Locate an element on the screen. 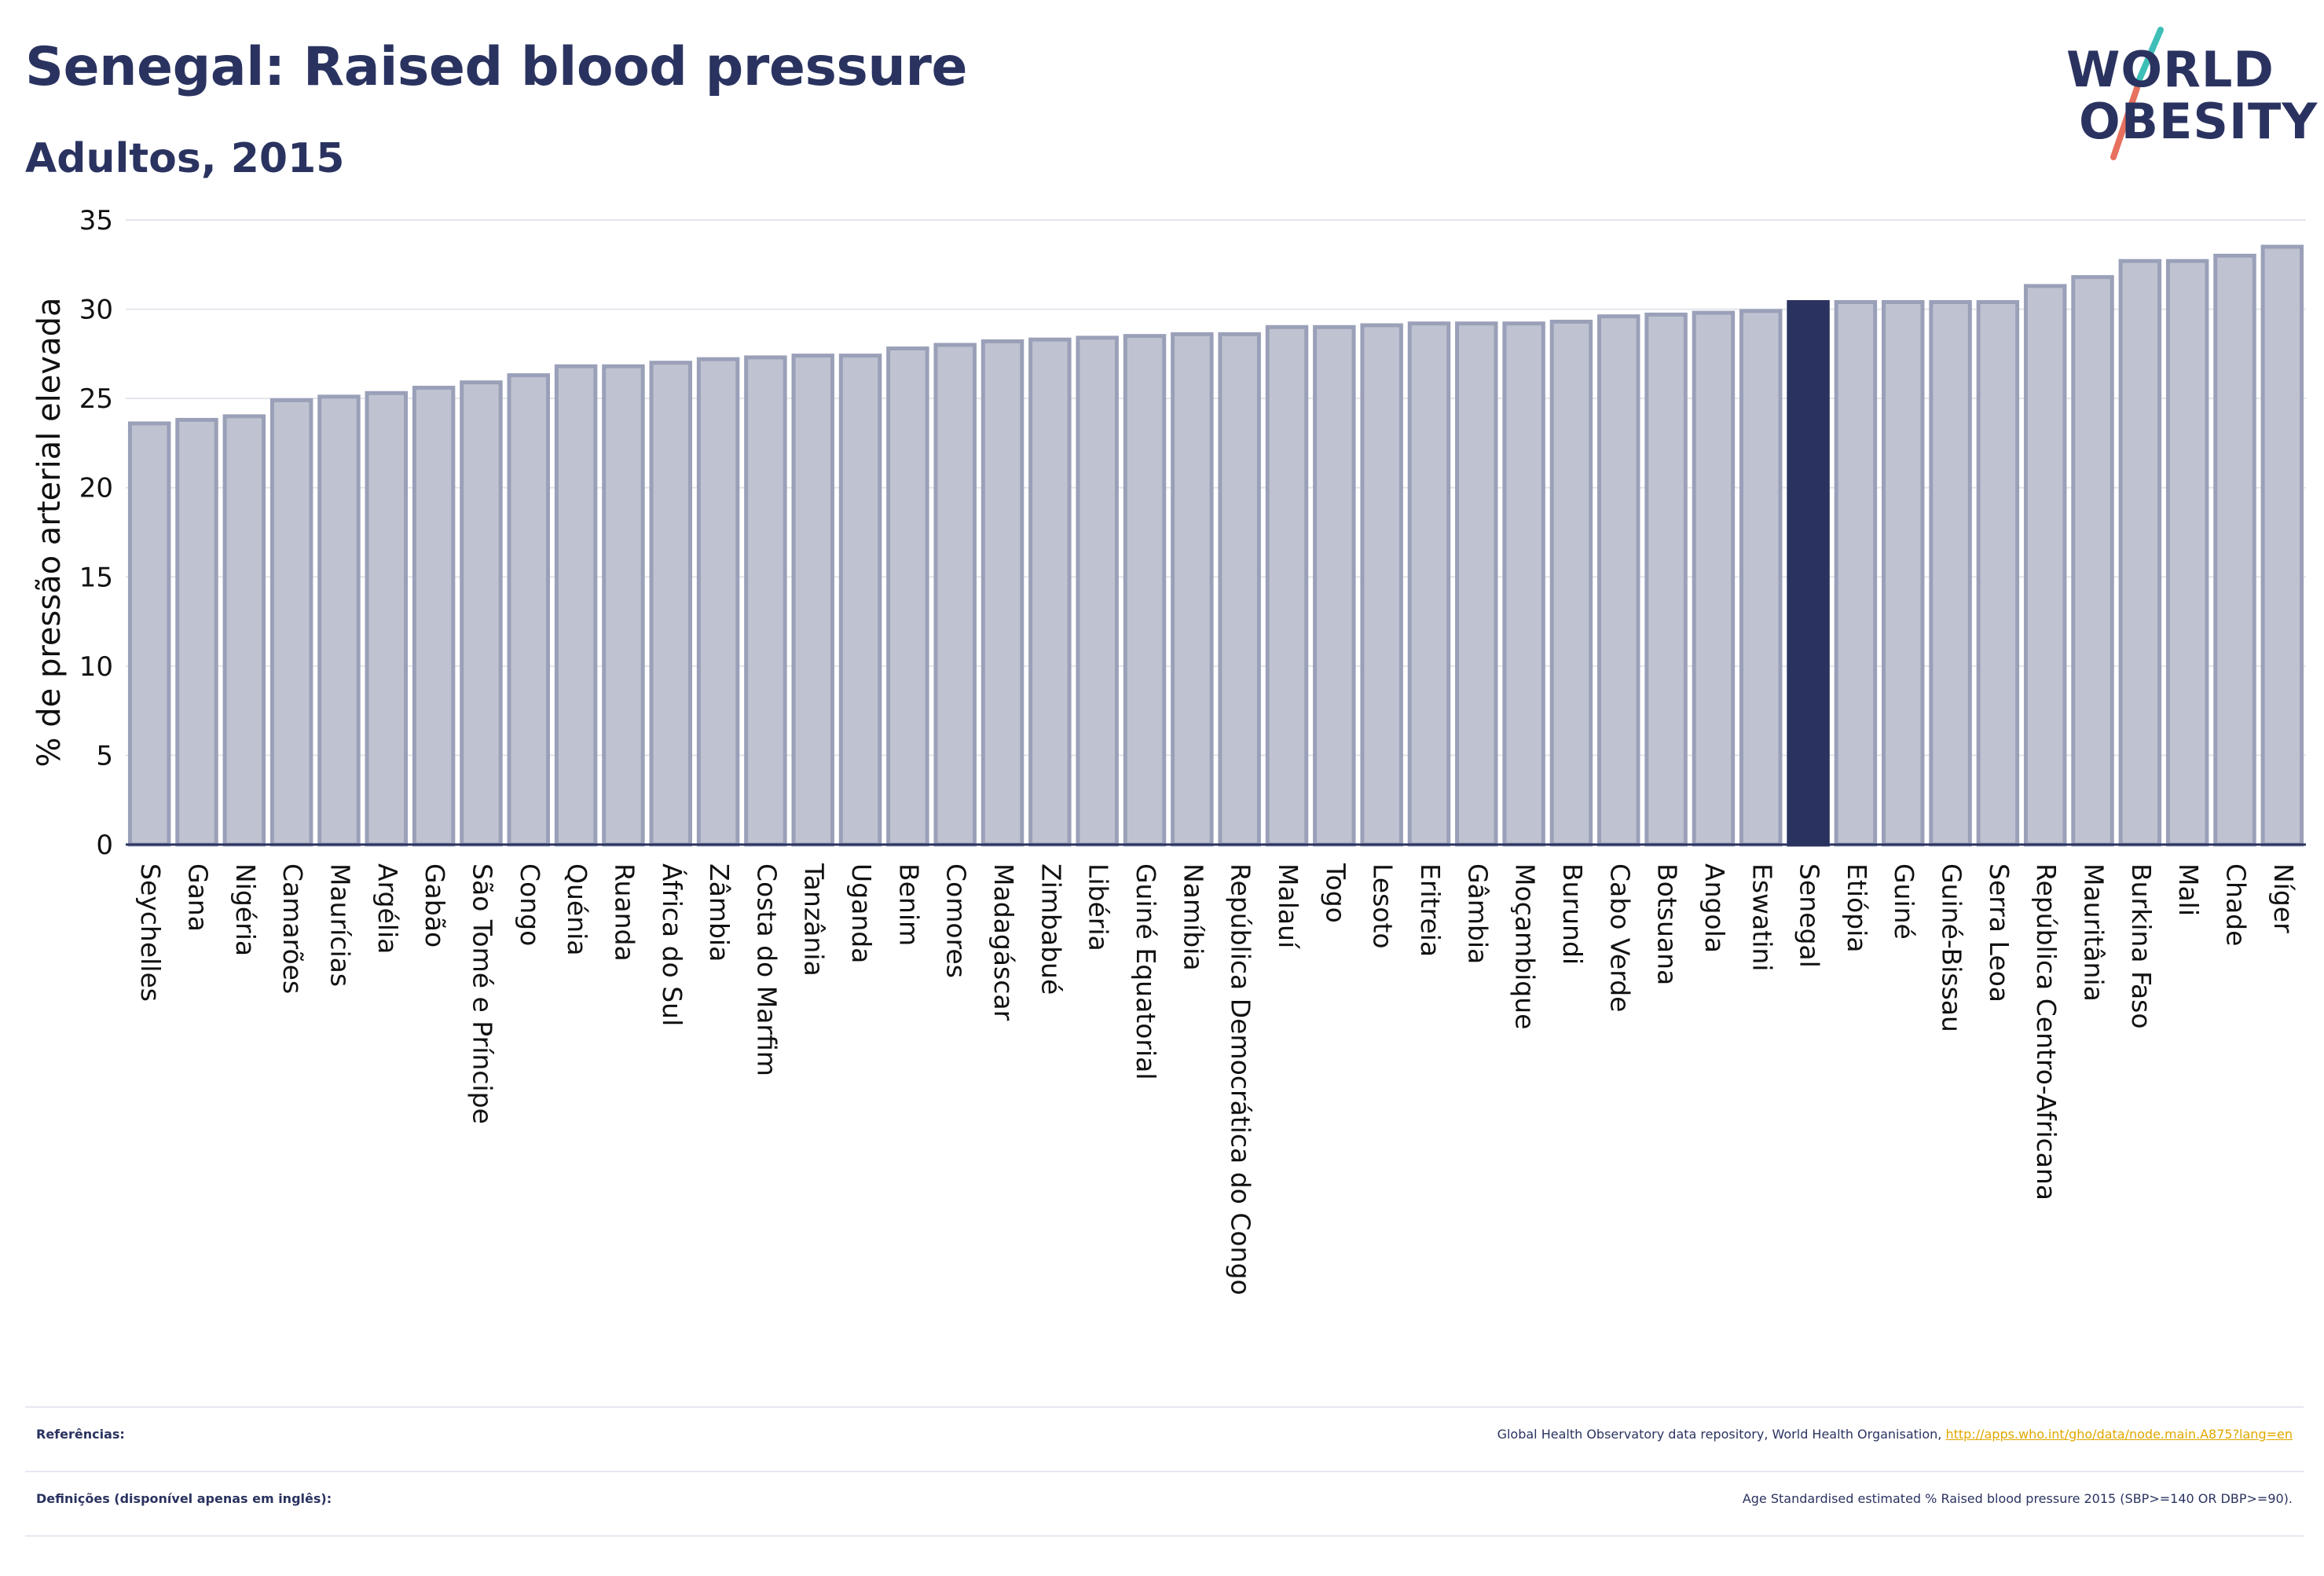 This screenshot has width=2324, height=1576. bar-eswatini is located at coordinates (1761, 578).